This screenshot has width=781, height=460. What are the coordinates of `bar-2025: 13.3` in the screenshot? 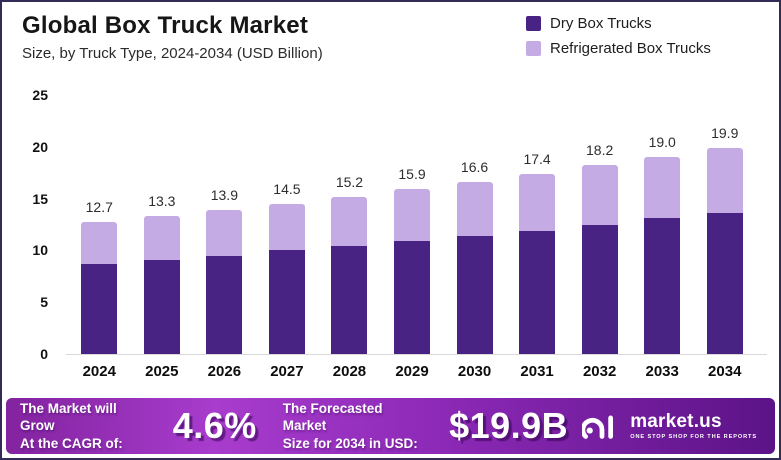 It's located at (162, 224).